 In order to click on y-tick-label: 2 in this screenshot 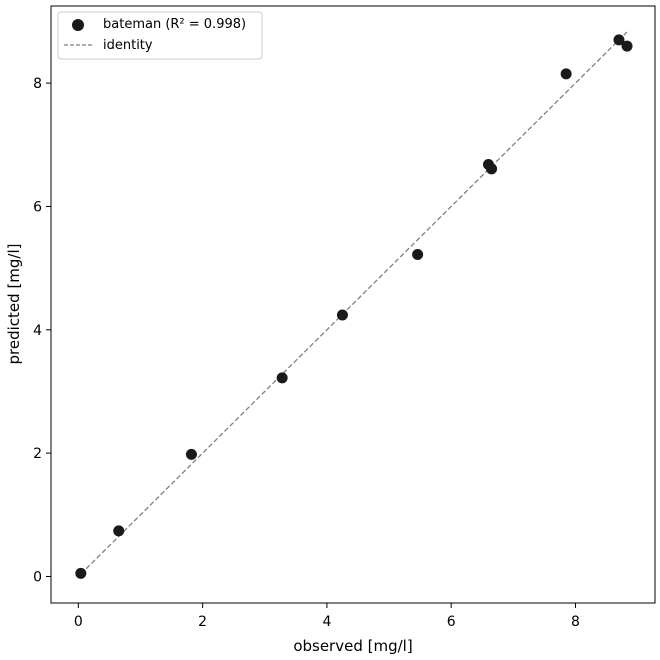, I will do `click(37, 454)`.